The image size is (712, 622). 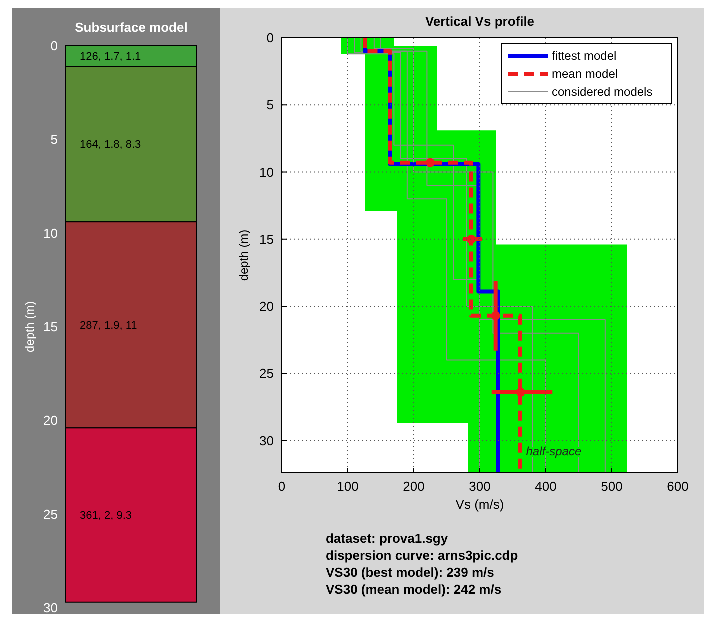 What do you see at coordinates (106, 516) in the screenshot?
I see `data-label: 361, 2, 9.3` at bounding box center [106, 516].